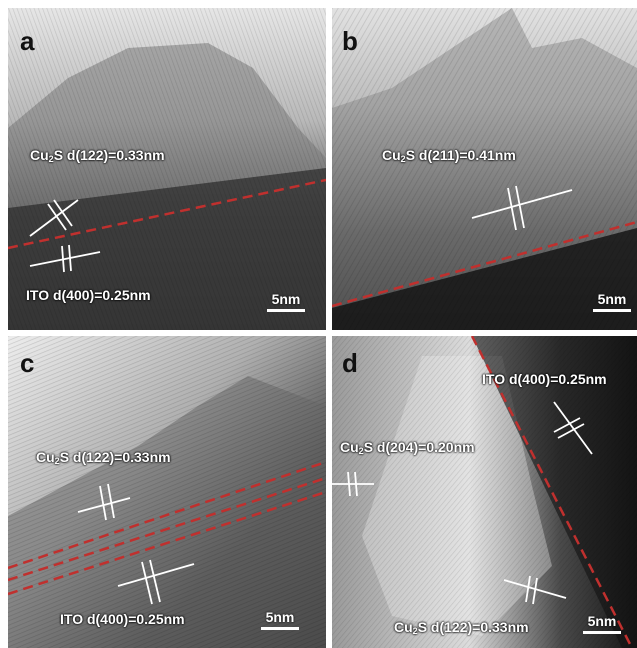  I want to click on panel-a-label: a, so click(27, 41).